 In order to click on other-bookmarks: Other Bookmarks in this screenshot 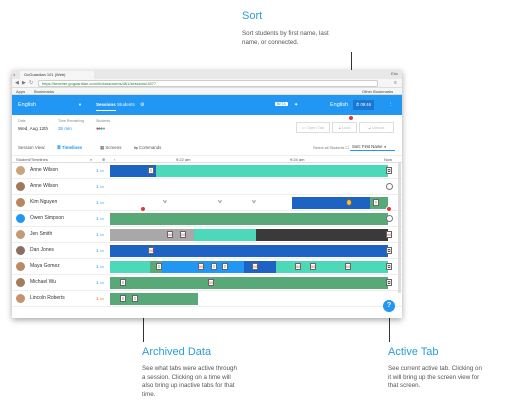, I will do `click(378, 91)`.